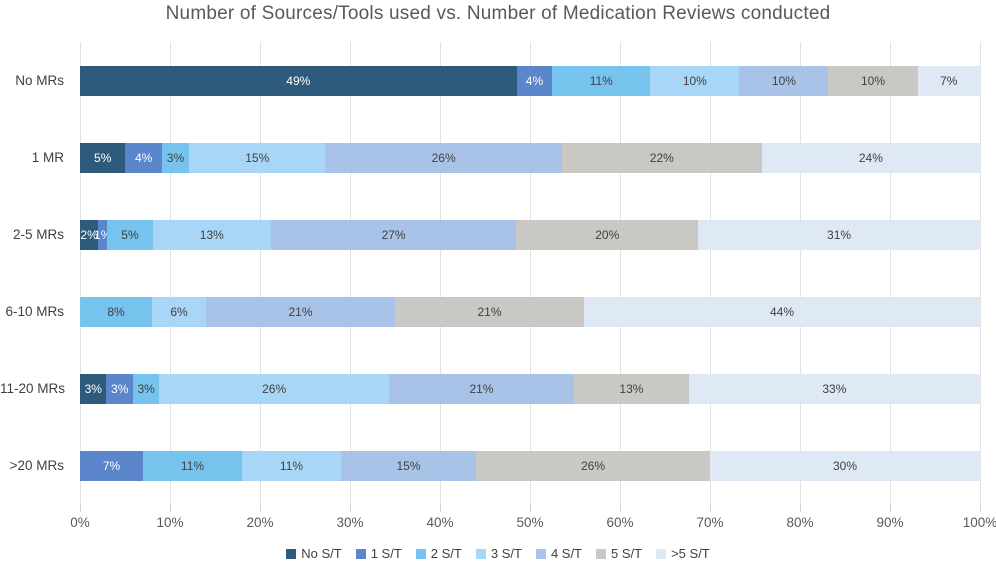  What do you see at coordinates (710, 522) in the screenshot?
I see `x-tick-label: 70%` at bounding box center [710, 522].